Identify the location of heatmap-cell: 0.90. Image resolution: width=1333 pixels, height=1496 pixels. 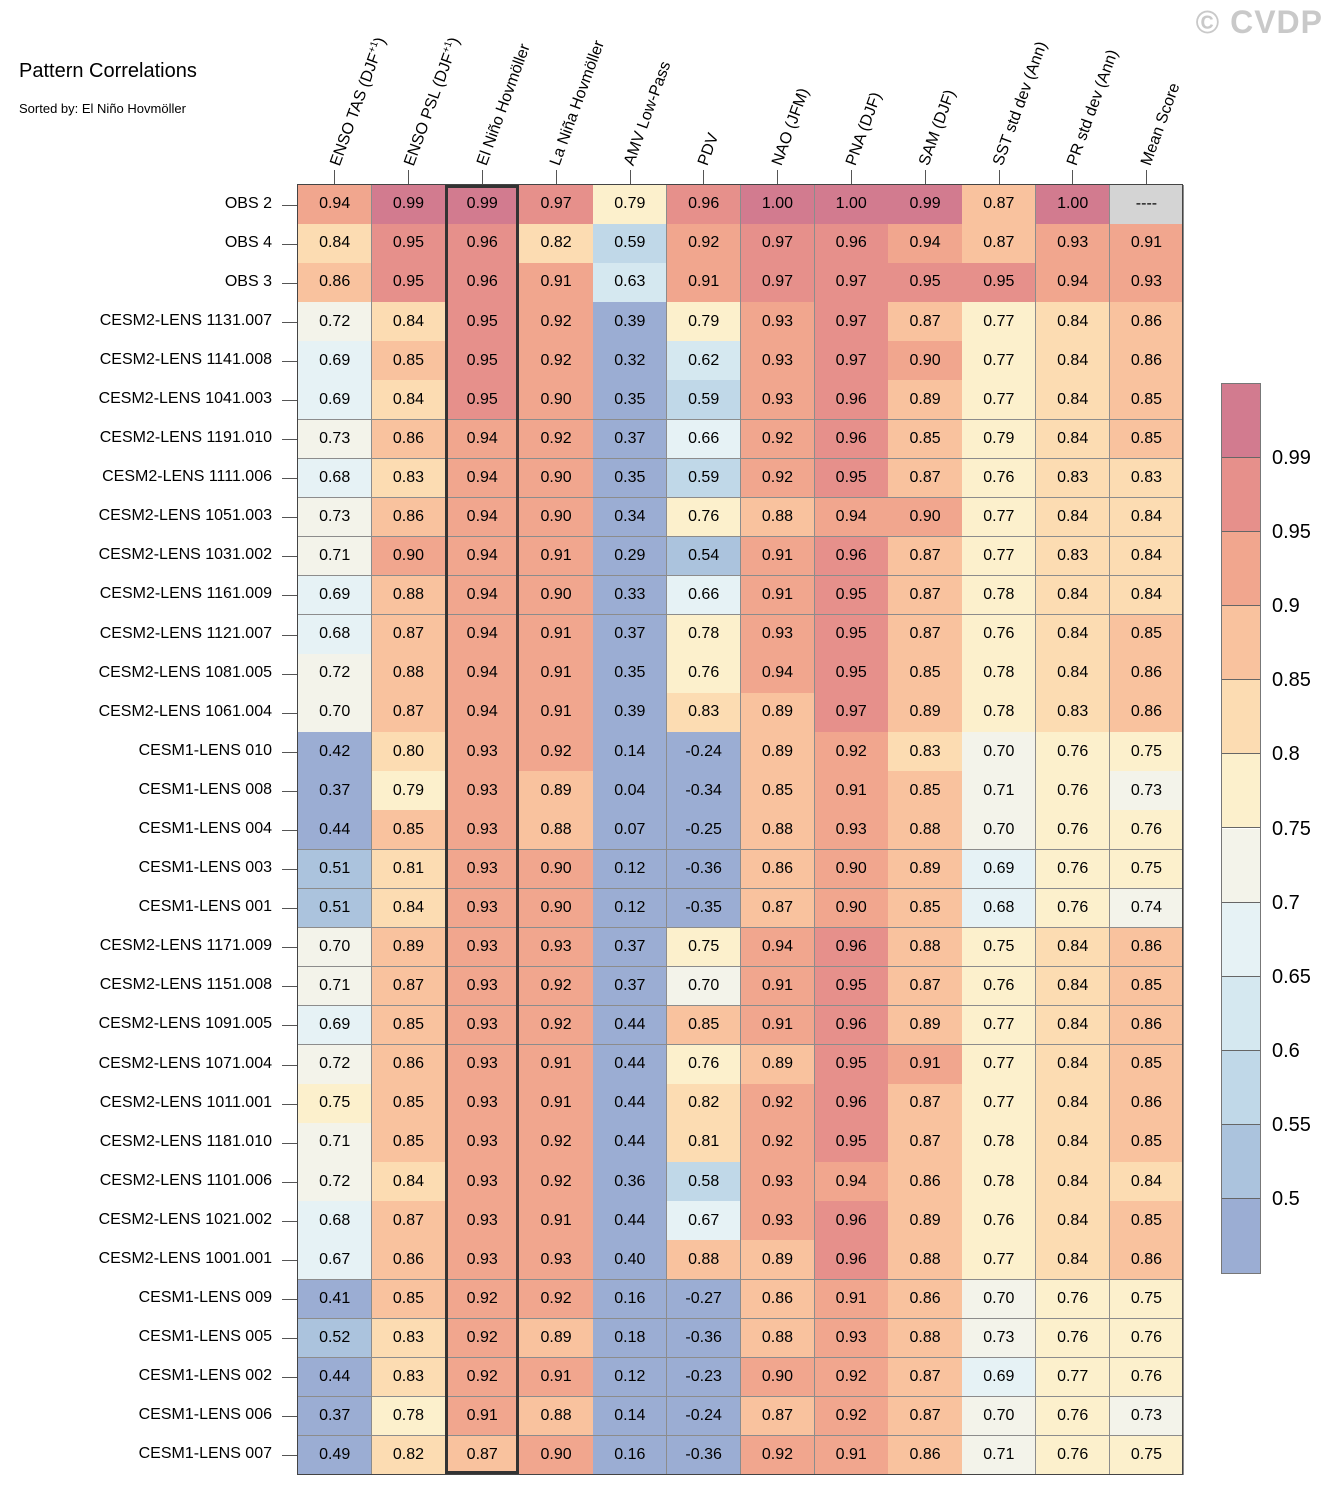
(851, 869).